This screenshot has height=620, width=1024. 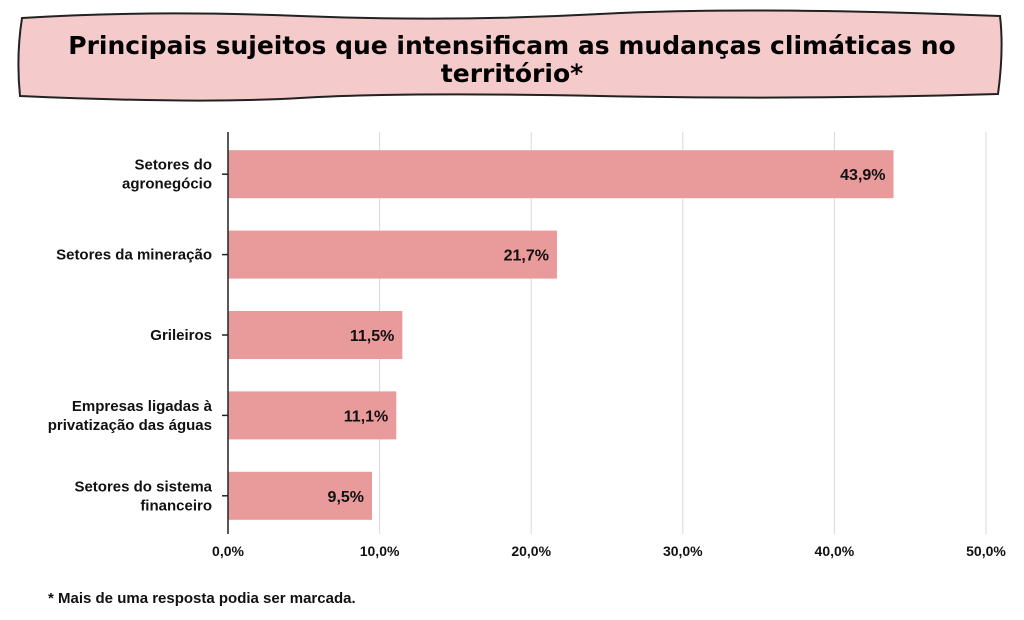 I want to click on chart-title-line-2: território*, so click(x=512, y=73).